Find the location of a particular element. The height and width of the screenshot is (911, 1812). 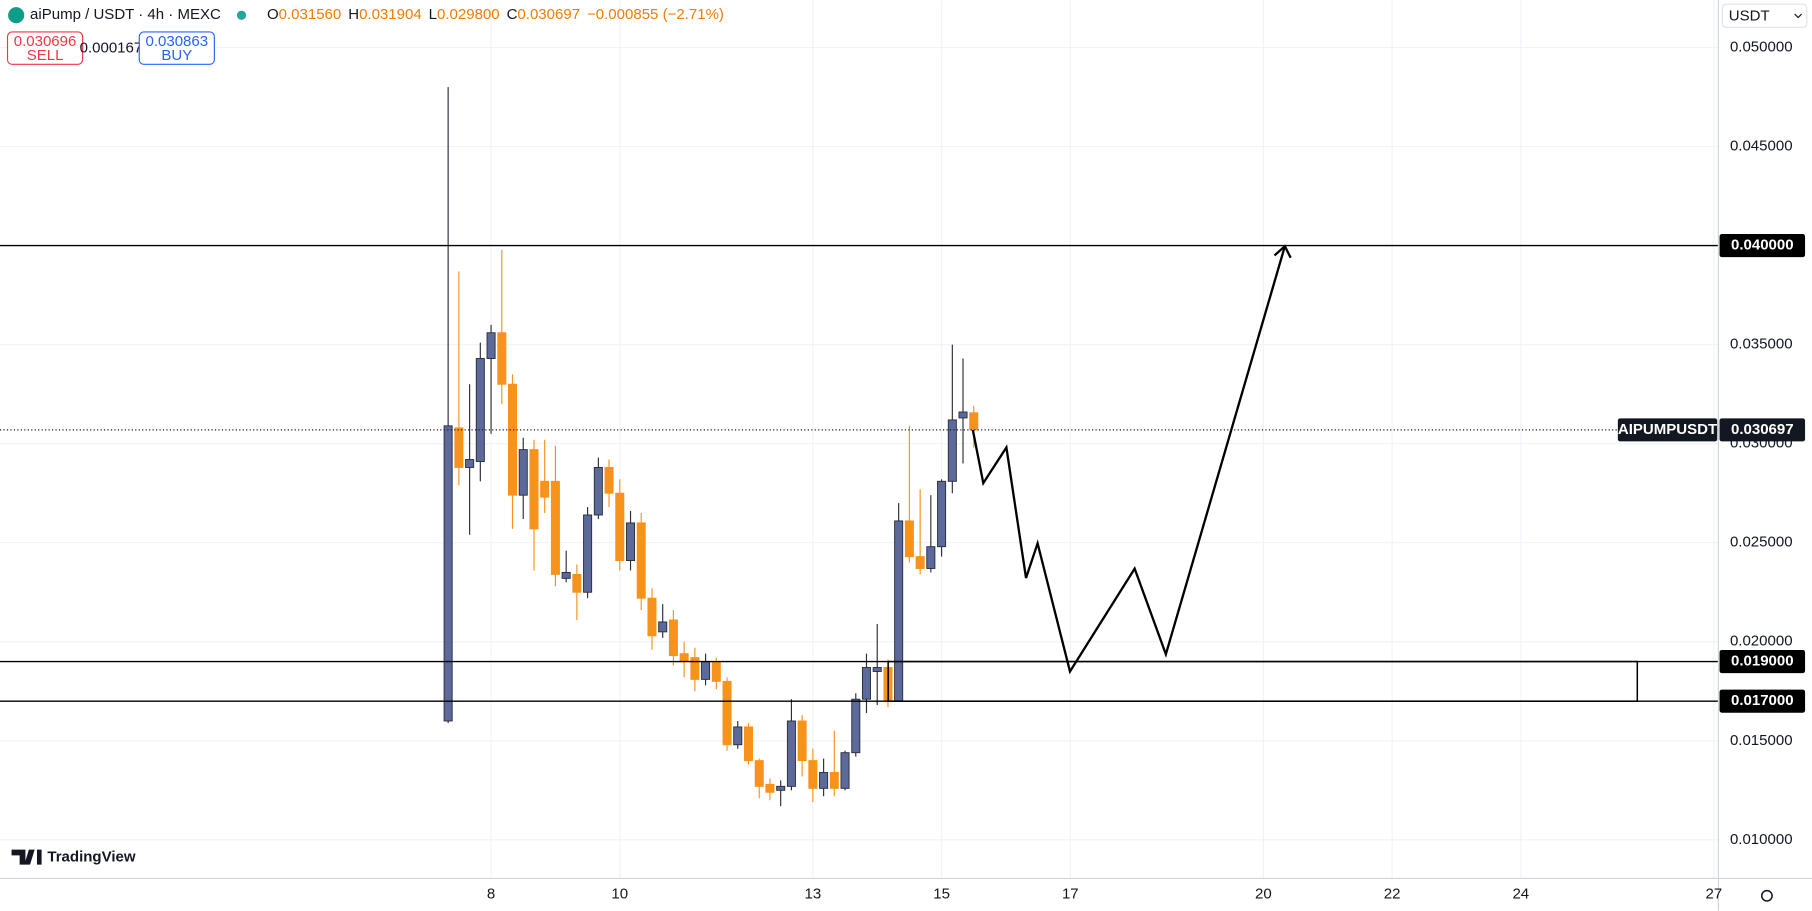

x-tick-label: 24 is located at coordinates (1520, 894).